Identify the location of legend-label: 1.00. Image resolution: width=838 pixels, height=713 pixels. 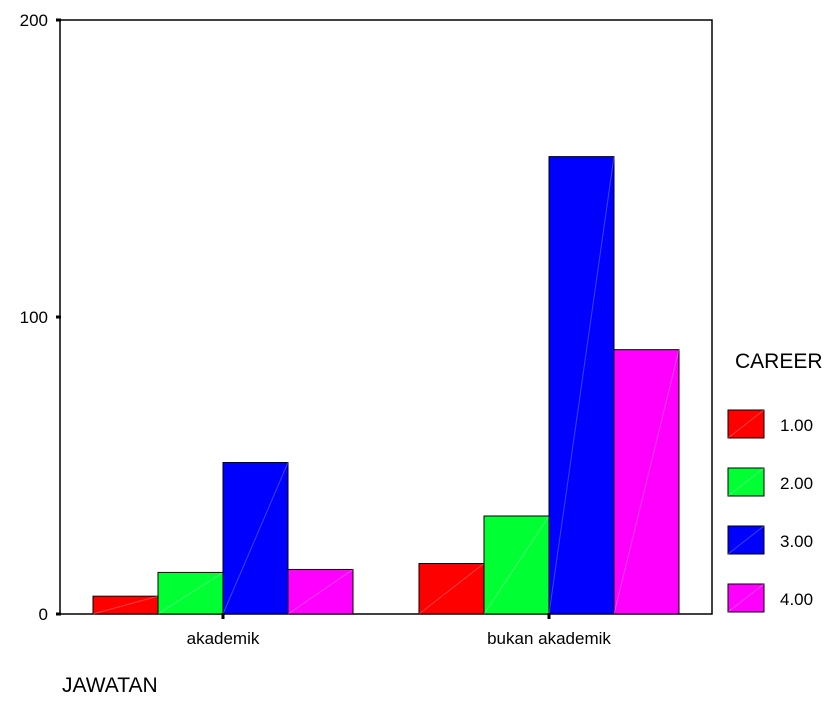
(796, 425).